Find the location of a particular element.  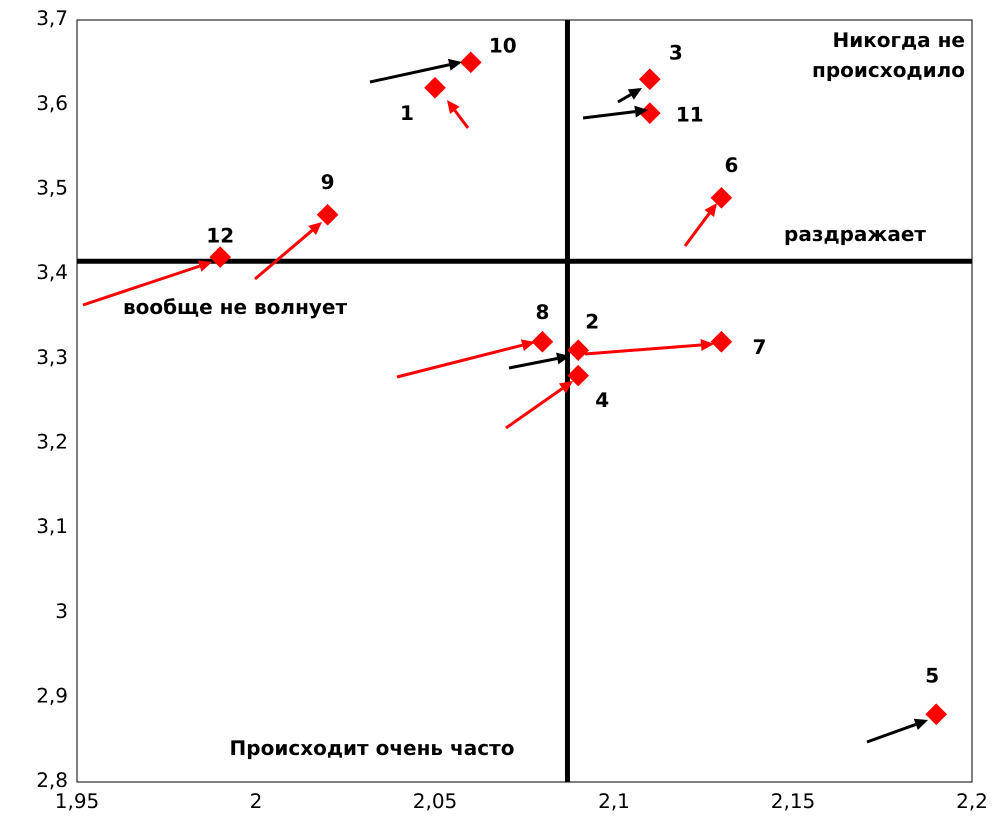

x-tick-label: 2,2 is located at coordinates (972, 801).